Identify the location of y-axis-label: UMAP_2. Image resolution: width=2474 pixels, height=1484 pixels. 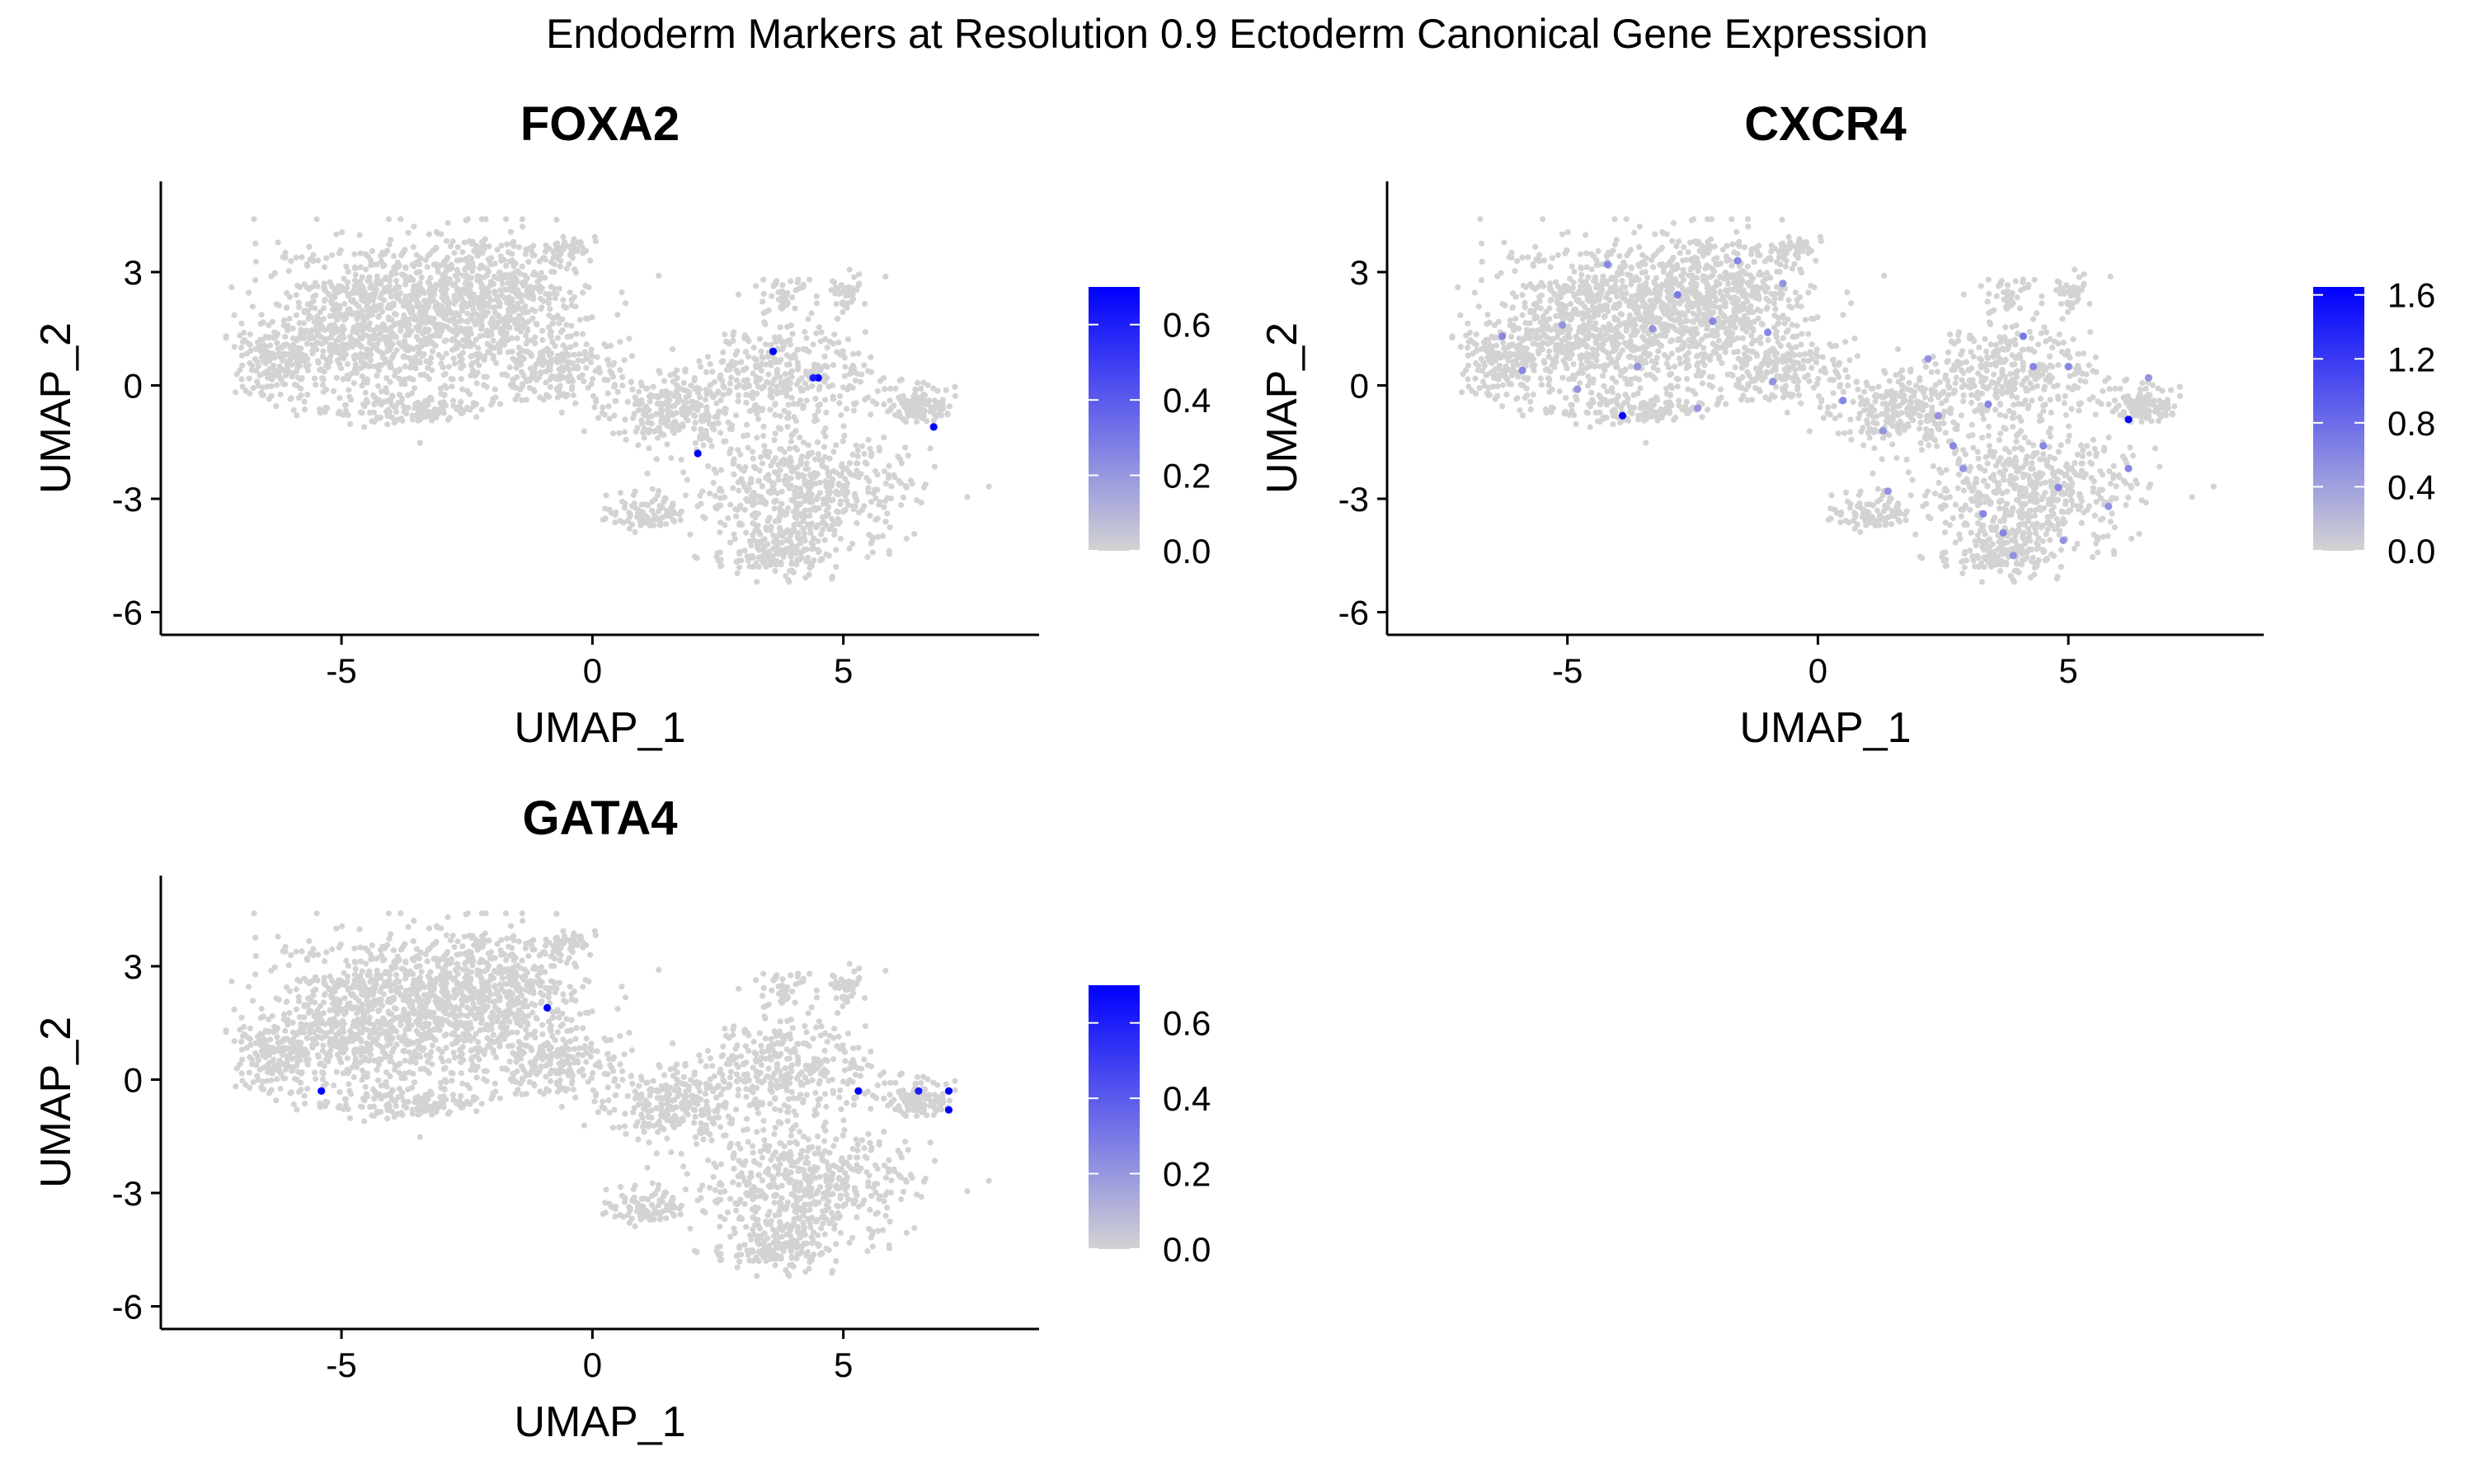
(56, 408).